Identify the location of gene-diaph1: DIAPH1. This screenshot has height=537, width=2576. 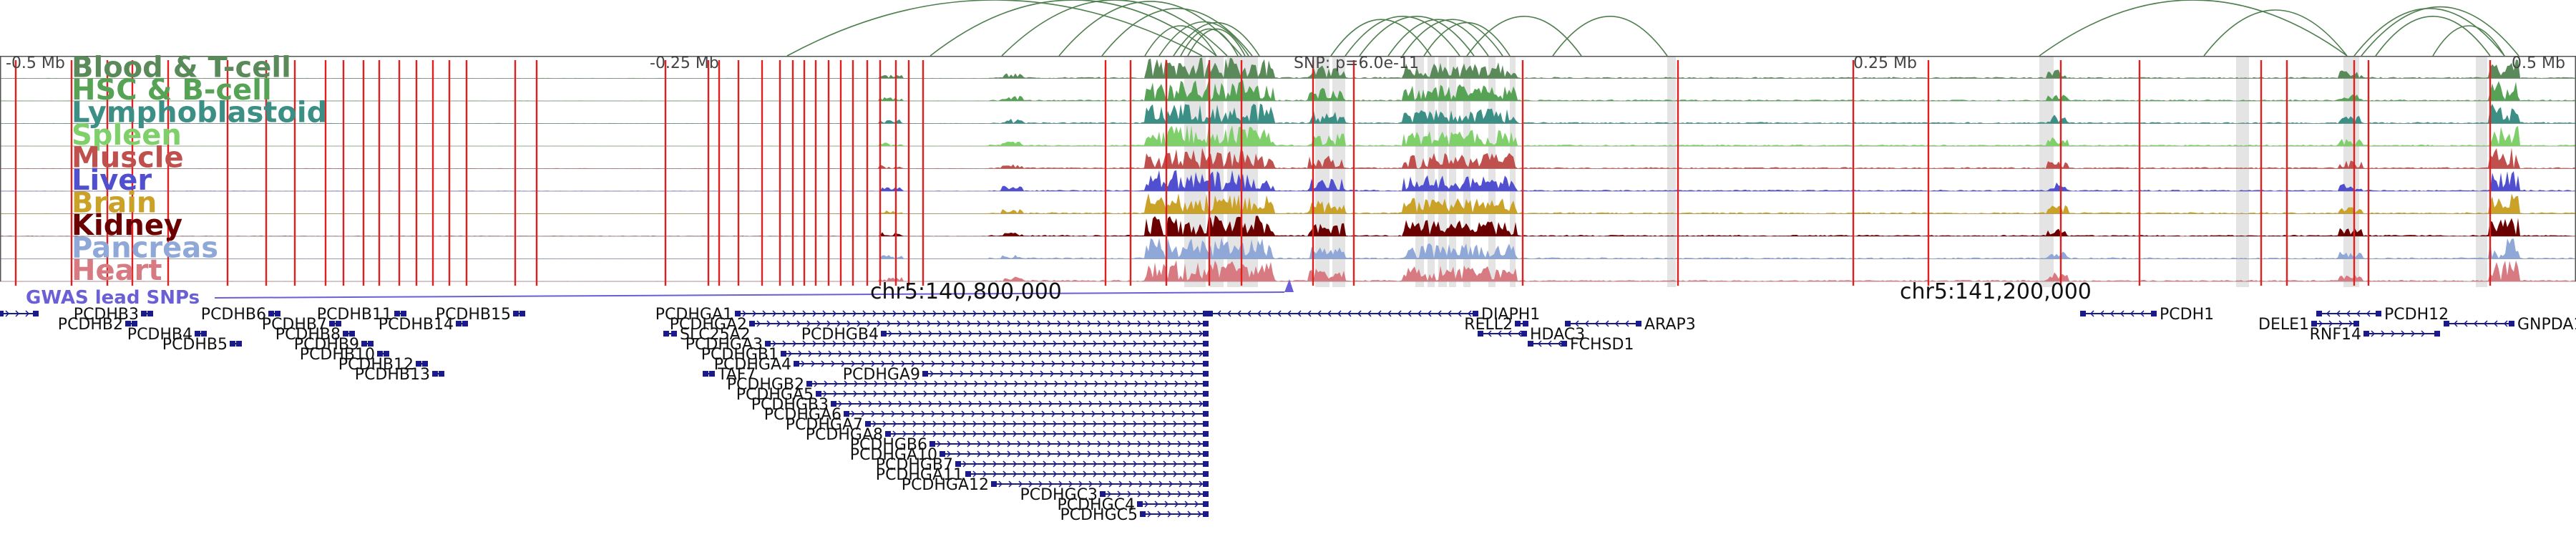
(1373, 315).